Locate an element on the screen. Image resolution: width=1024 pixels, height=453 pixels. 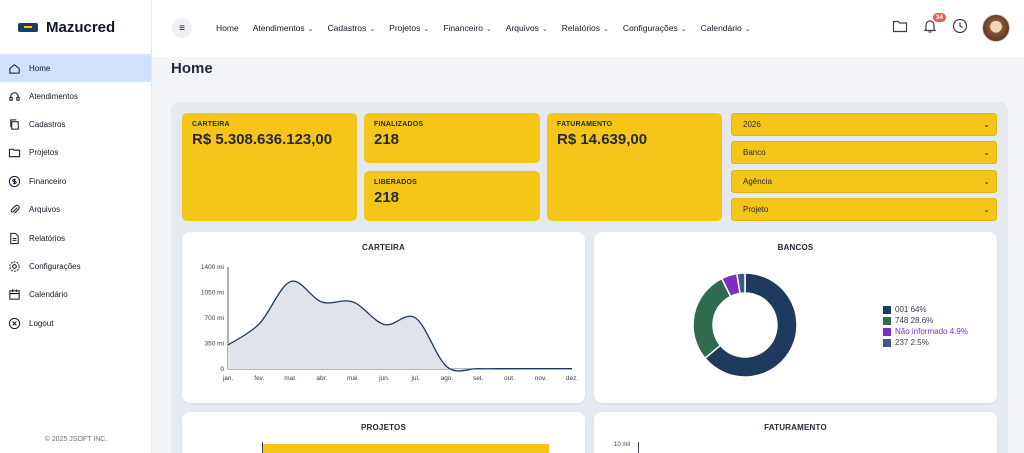
y-tick-label: 1400 mi is located at coordinates (212, 267).